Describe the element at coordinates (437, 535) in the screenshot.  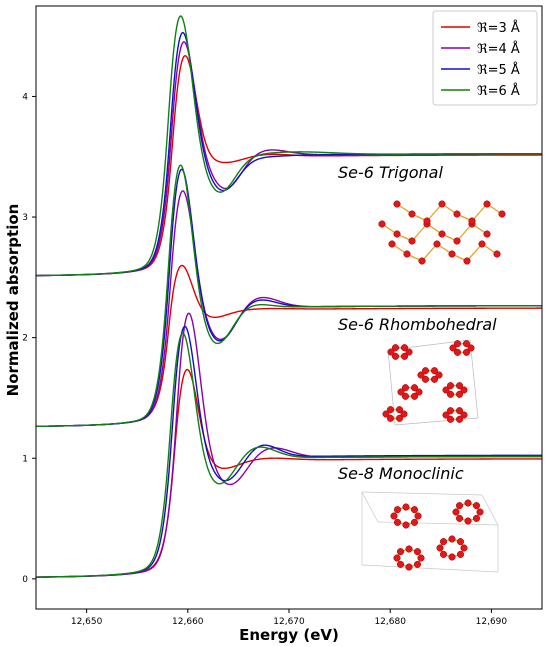
I see `monoclinic-structure-illustration` at that location.